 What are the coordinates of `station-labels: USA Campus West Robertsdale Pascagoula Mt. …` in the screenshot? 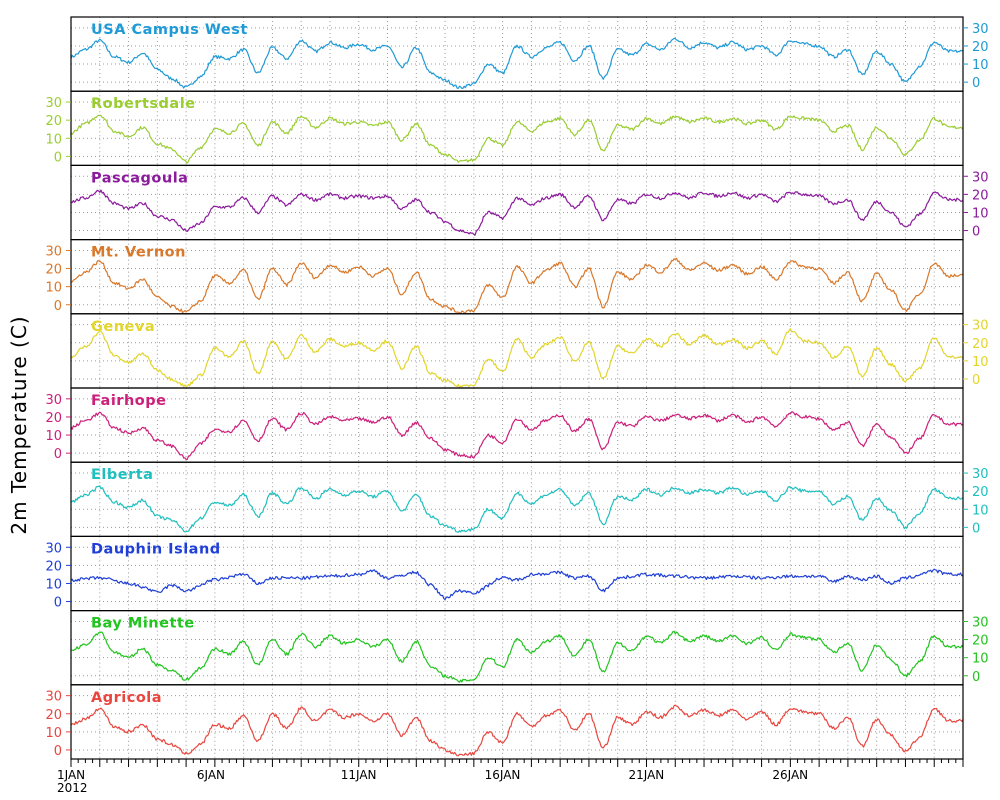 It's located at (169, 364).